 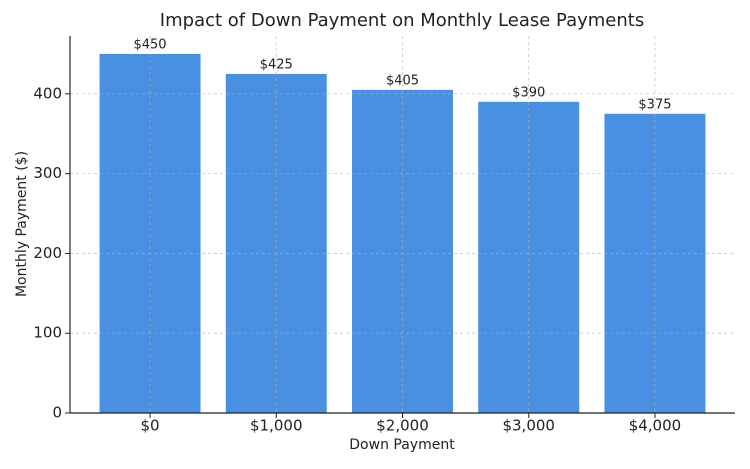 What do you see at coordinates (57, 413) in the screenshot?
I see `y-tick-label: 0` at bounding box center [57, 413].